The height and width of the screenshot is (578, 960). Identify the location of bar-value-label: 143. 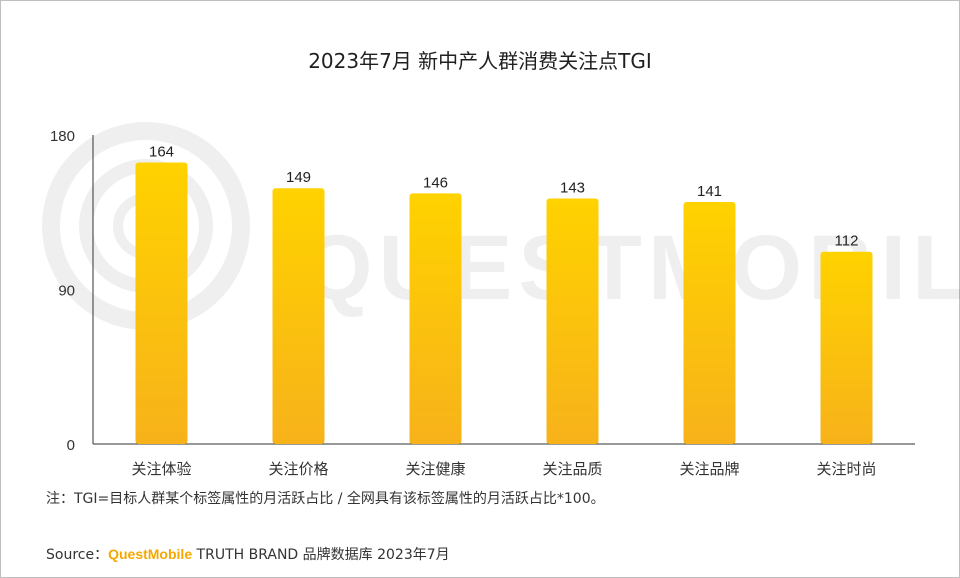
(572, 188).